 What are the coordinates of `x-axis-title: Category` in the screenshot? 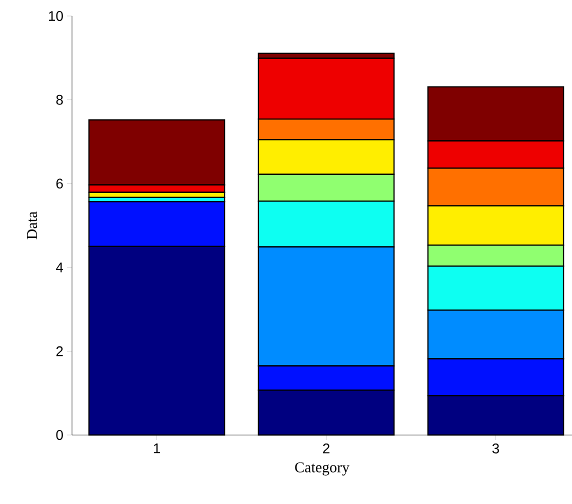 It's located at (322, 469).